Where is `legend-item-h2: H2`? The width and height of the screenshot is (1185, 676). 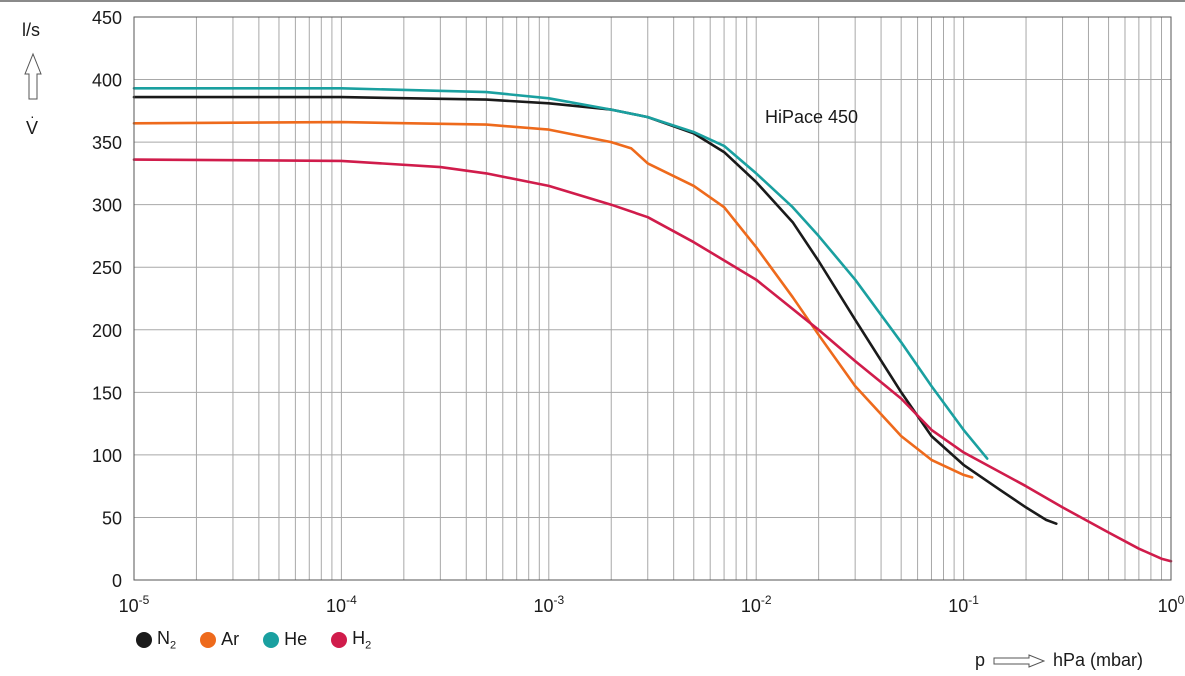
legend-item-h2: H2 is located at coordinates (351, 640).